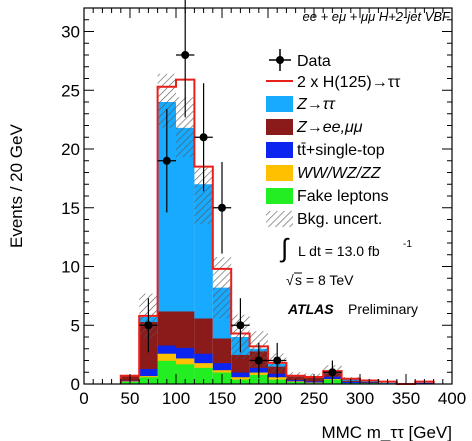  Describe the element at coordinates (176, 398) in the screenshot. I see `x-tick-label: 100` at that location.